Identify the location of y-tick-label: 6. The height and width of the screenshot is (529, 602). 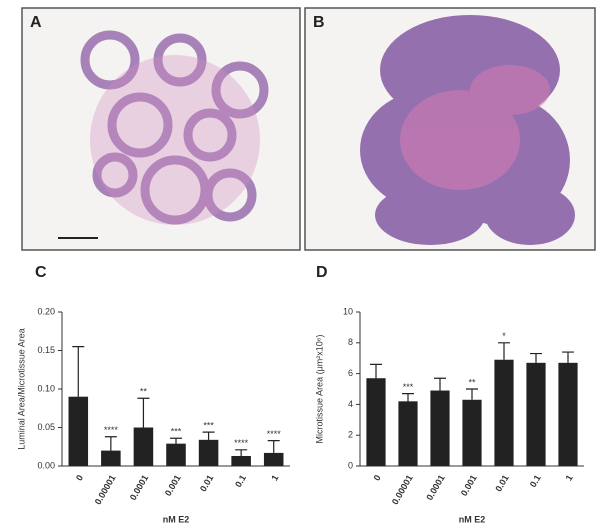
(350, 373).